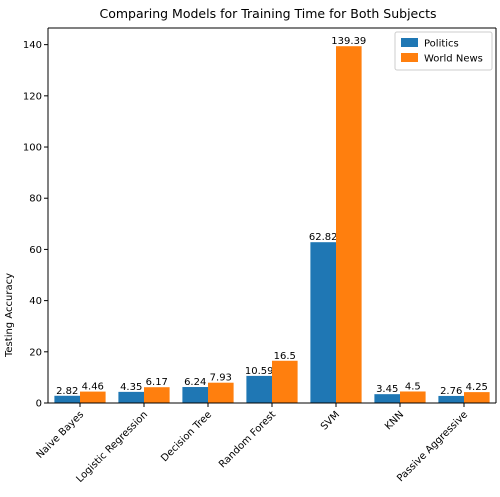 This screenshot has height=497, width=500. What do you see at coordinates (477, 387) in the screenshot?
I see `data-label: 4.25` at bounding box center [477, 387].